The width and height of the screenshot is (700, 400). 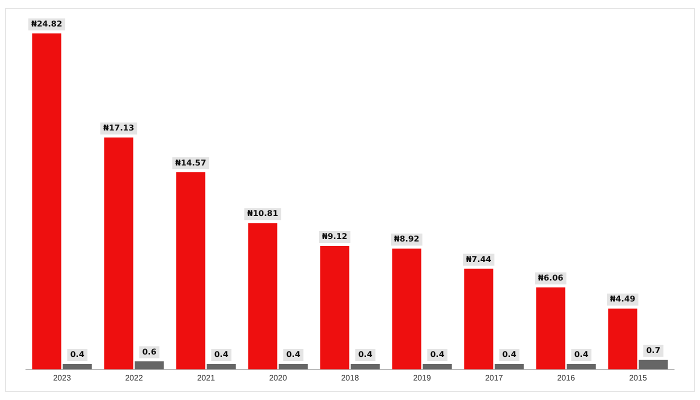 What do you see at coordinates (62, 377) in the screenshot?
I see `x-tick-label: 2023` at bounding box center [62, 377].